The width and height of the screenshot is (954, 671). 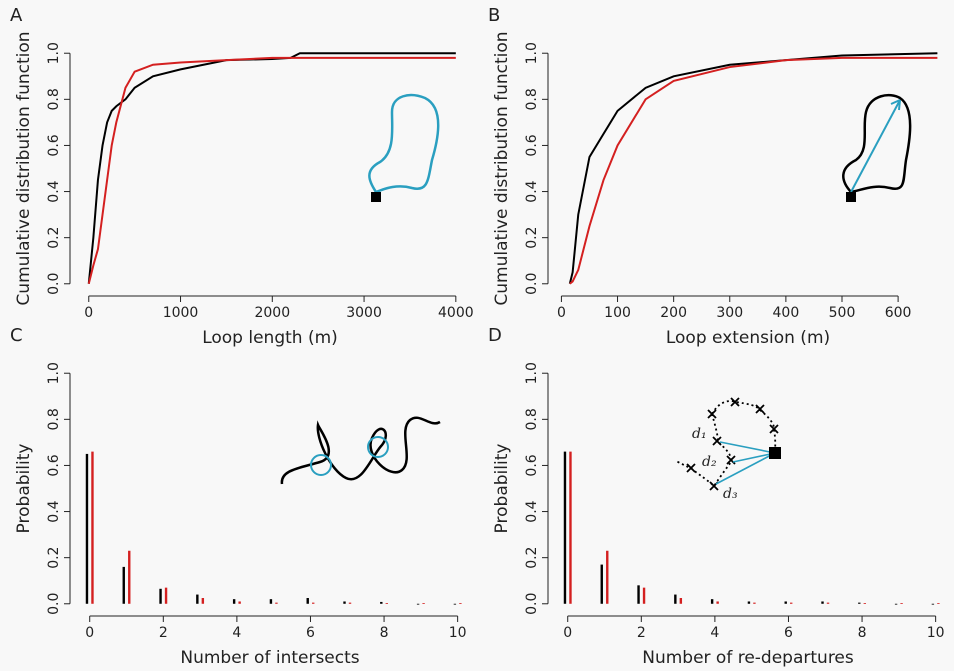 I want to click on x-tick-label: 1000, so click(x=181, y=313).